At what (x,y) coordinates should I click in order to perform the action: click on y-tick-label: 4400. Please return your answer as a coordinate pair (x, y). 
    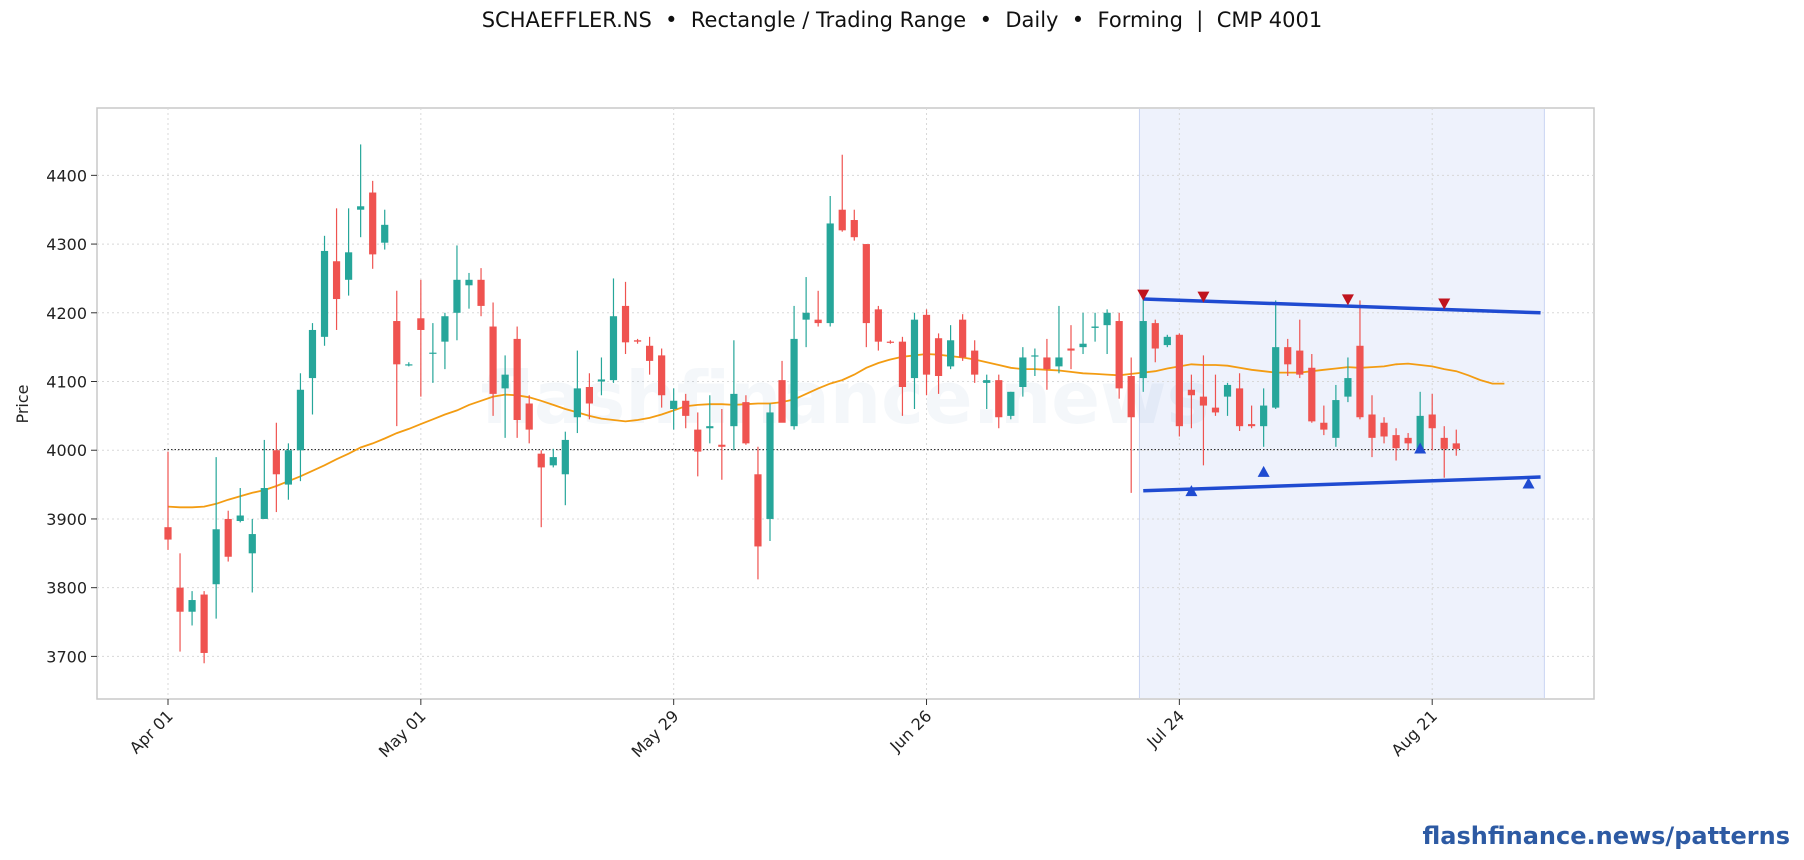
    Looking at the image, I should click on (66, 175).